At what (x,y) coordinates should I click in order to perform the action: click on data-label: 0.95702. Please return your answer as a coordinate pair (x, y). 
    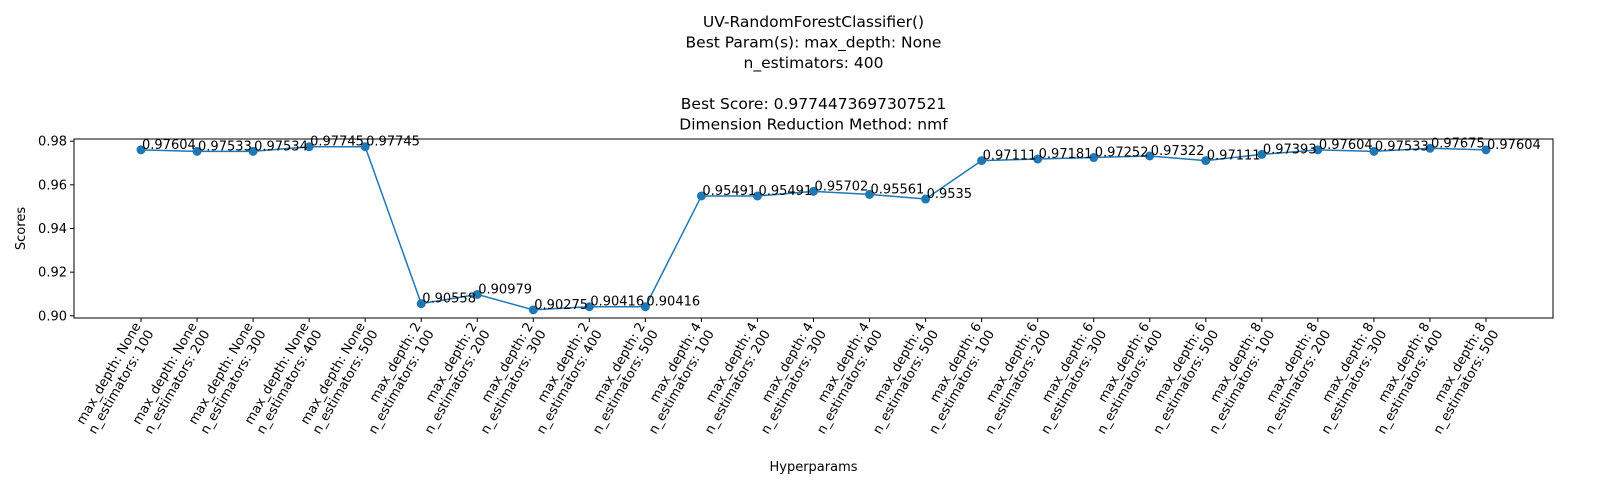
    Looking at the image, I should click on (842, 186).